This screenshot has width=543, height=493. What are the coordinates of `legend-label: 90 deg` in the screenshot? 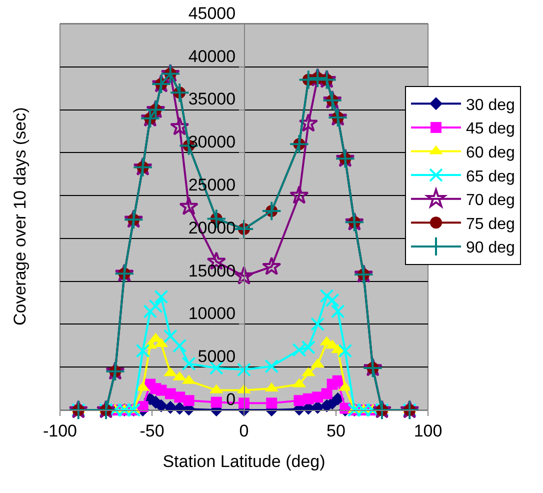 It's located at (490, 248).